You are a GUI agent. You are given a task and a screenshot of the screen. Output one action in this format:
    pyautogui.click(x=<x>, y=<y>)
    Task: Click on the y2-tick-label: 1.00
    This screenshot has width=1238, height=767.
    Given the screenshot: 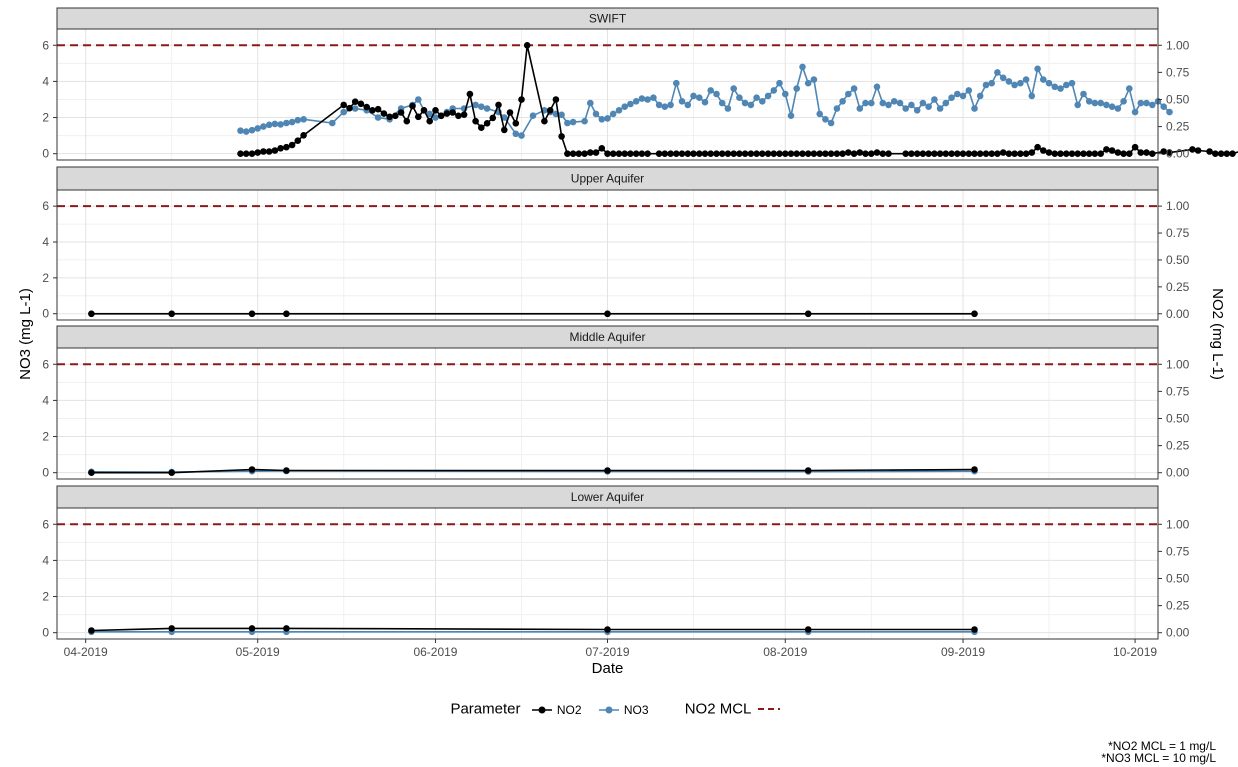 What is the action you would take?
    pyautogui.click(x=1178, y=45)
    